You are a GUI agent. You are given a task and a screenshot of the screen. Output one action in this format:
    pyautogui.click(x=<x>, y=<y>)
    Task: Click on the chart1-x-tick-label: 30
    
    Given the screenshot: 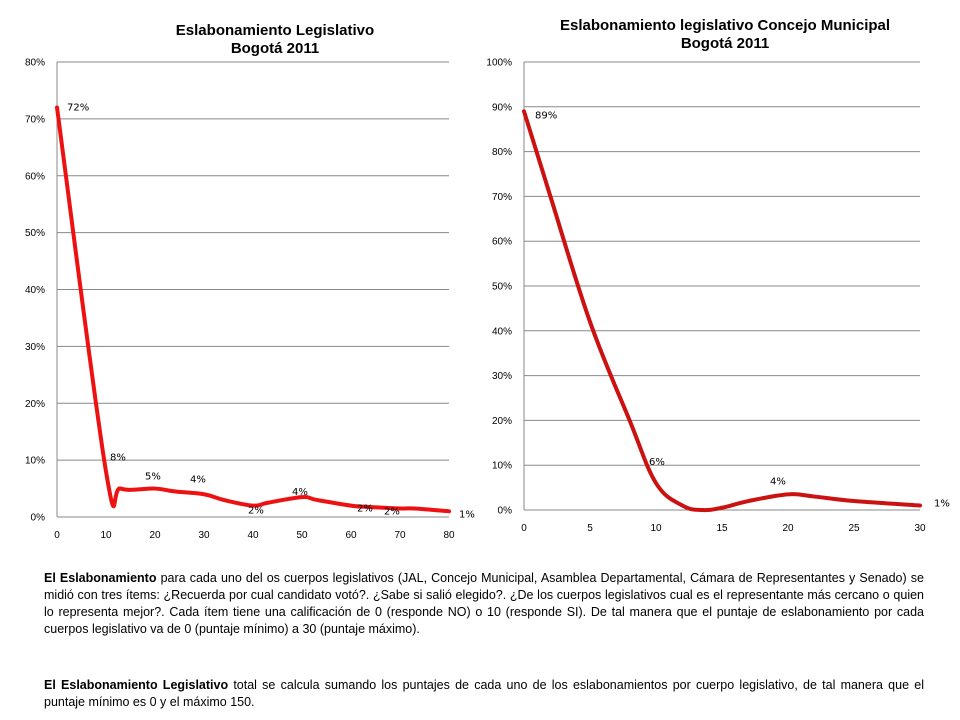 What is the action you would take?
    pyautogui.click(x=204, y=535)
    